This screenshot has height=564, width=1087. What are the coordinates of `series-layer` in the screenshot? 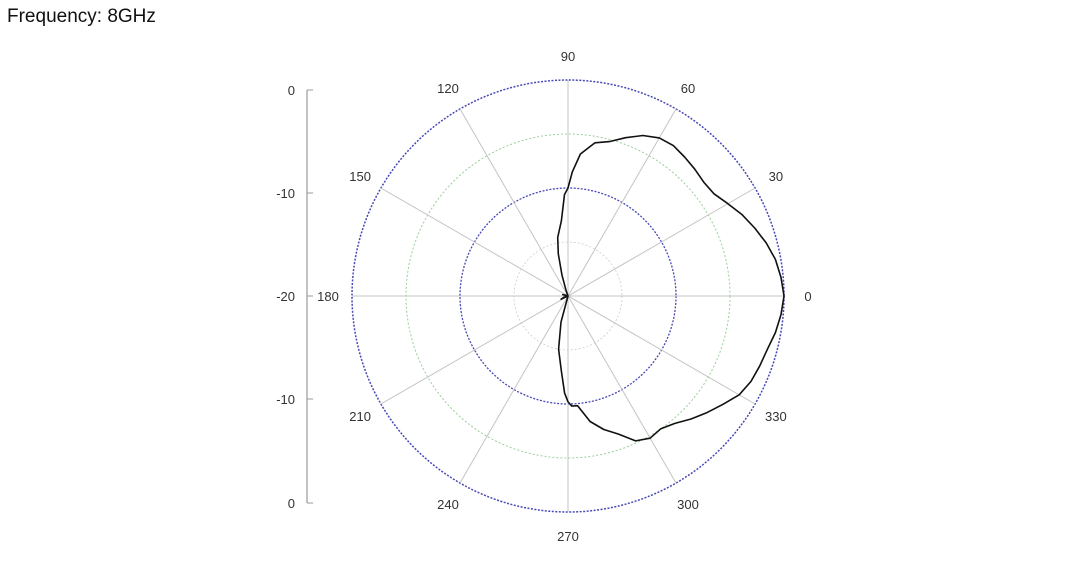 It's located at (670, 288).